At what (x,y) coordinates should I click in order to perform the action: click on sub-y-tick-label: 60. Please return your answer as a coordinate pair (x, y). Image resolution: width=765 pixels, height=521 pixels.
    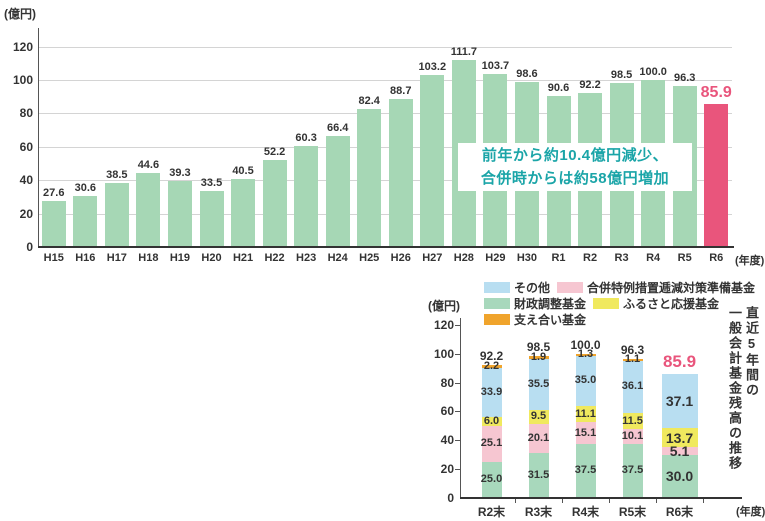
    Looking at the image, I should click on (447, 411).